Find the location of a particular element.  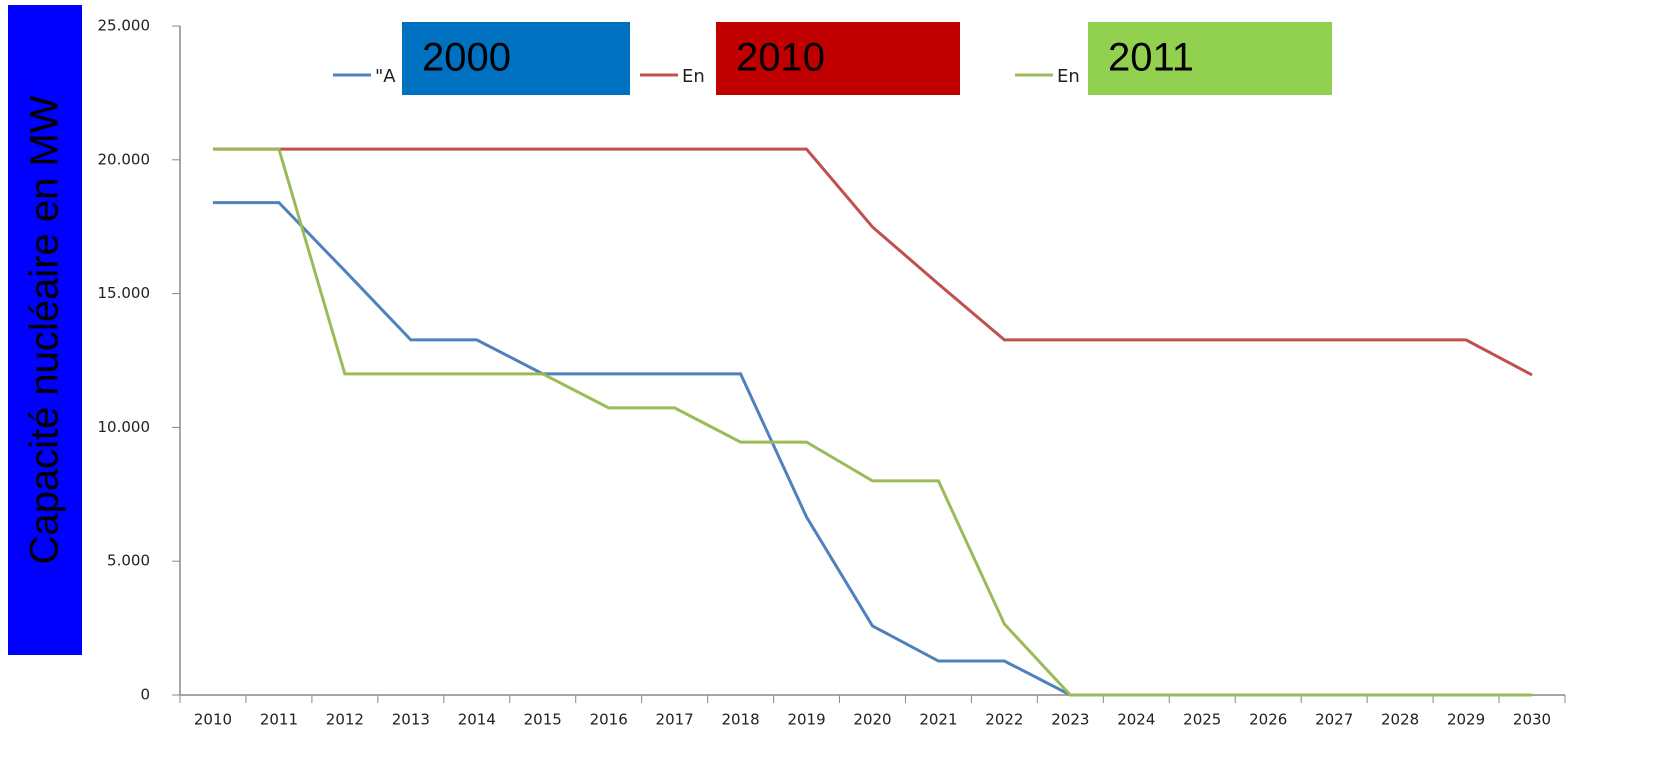

x-tick-label: 2021 is located at coordinates (938, 720).